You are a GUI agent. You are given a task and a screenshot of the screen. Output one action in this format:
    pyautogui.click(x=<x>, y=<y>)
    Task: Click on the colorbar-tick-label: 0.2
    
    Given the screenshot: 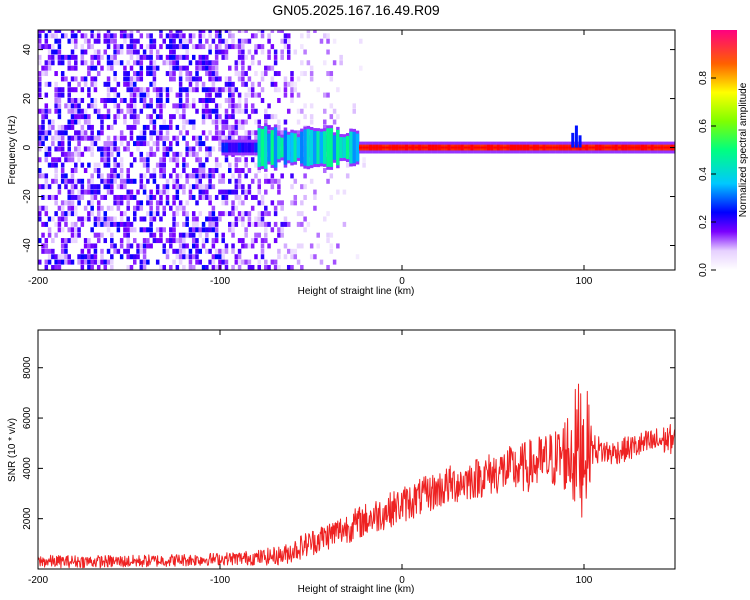 What is the action you would take?
    pyautogui.click(x=703, y=222)
    